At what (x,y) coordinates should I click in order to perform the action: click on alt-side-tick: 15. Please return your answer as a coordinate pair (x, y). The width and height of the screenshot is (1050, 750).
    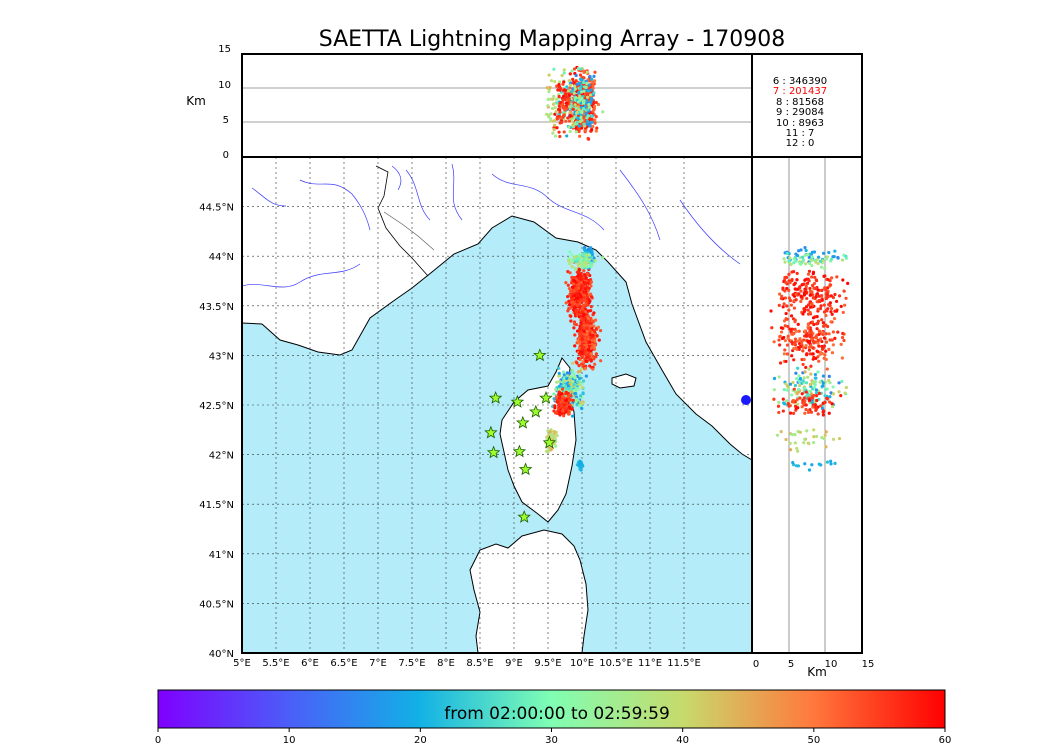
    Looking at the image, I should click on (868, 664).